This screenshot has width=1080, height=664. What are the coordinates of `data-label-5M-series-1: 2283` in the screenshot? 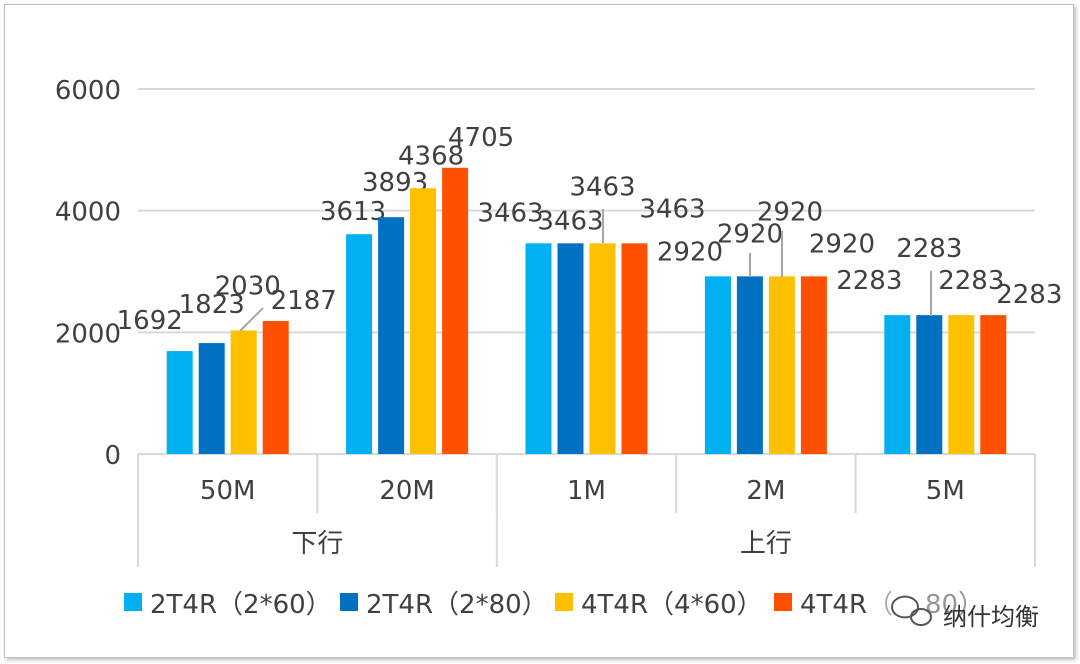 It's located at (869, 281).